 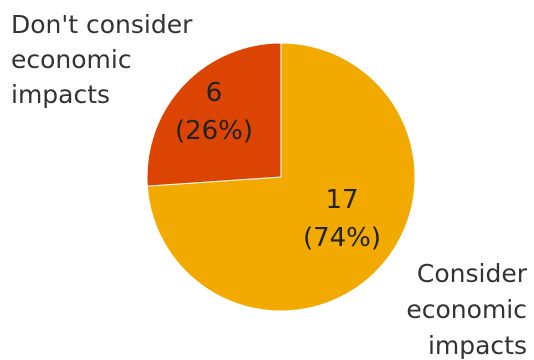 What do you see at coordinates (466, 309) in the screenshot?
I see `category-label-consider-line-2: economic` at bounding box center [466, 309].